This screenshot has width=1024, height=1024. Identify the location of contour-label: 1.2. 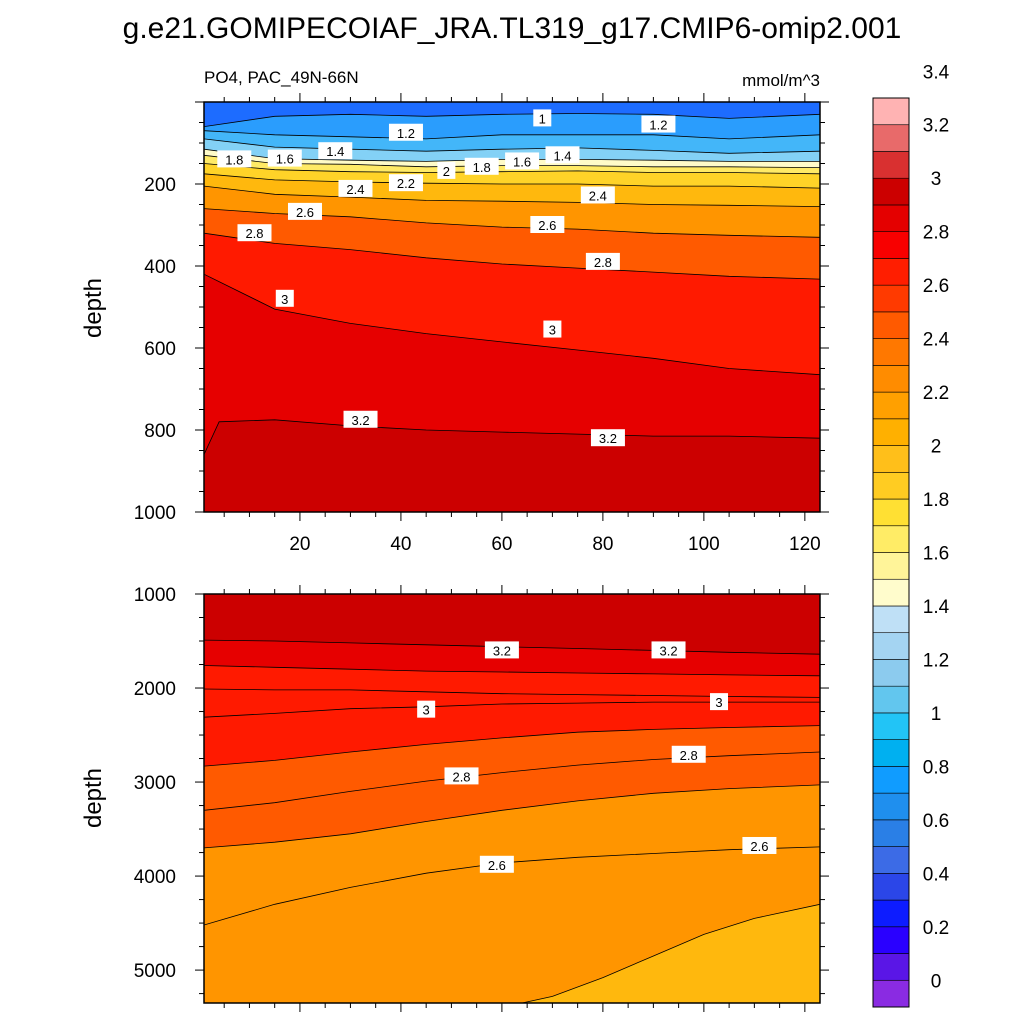
(405, 132).